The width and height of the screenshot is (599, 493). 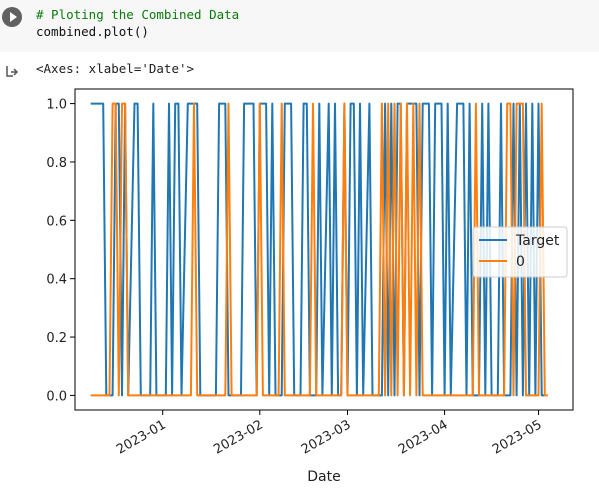 What do you see at coordinates (141, 437) in the screenshot?
I see `x-tick-label: 2023-01` at bounding box center [141, 437].